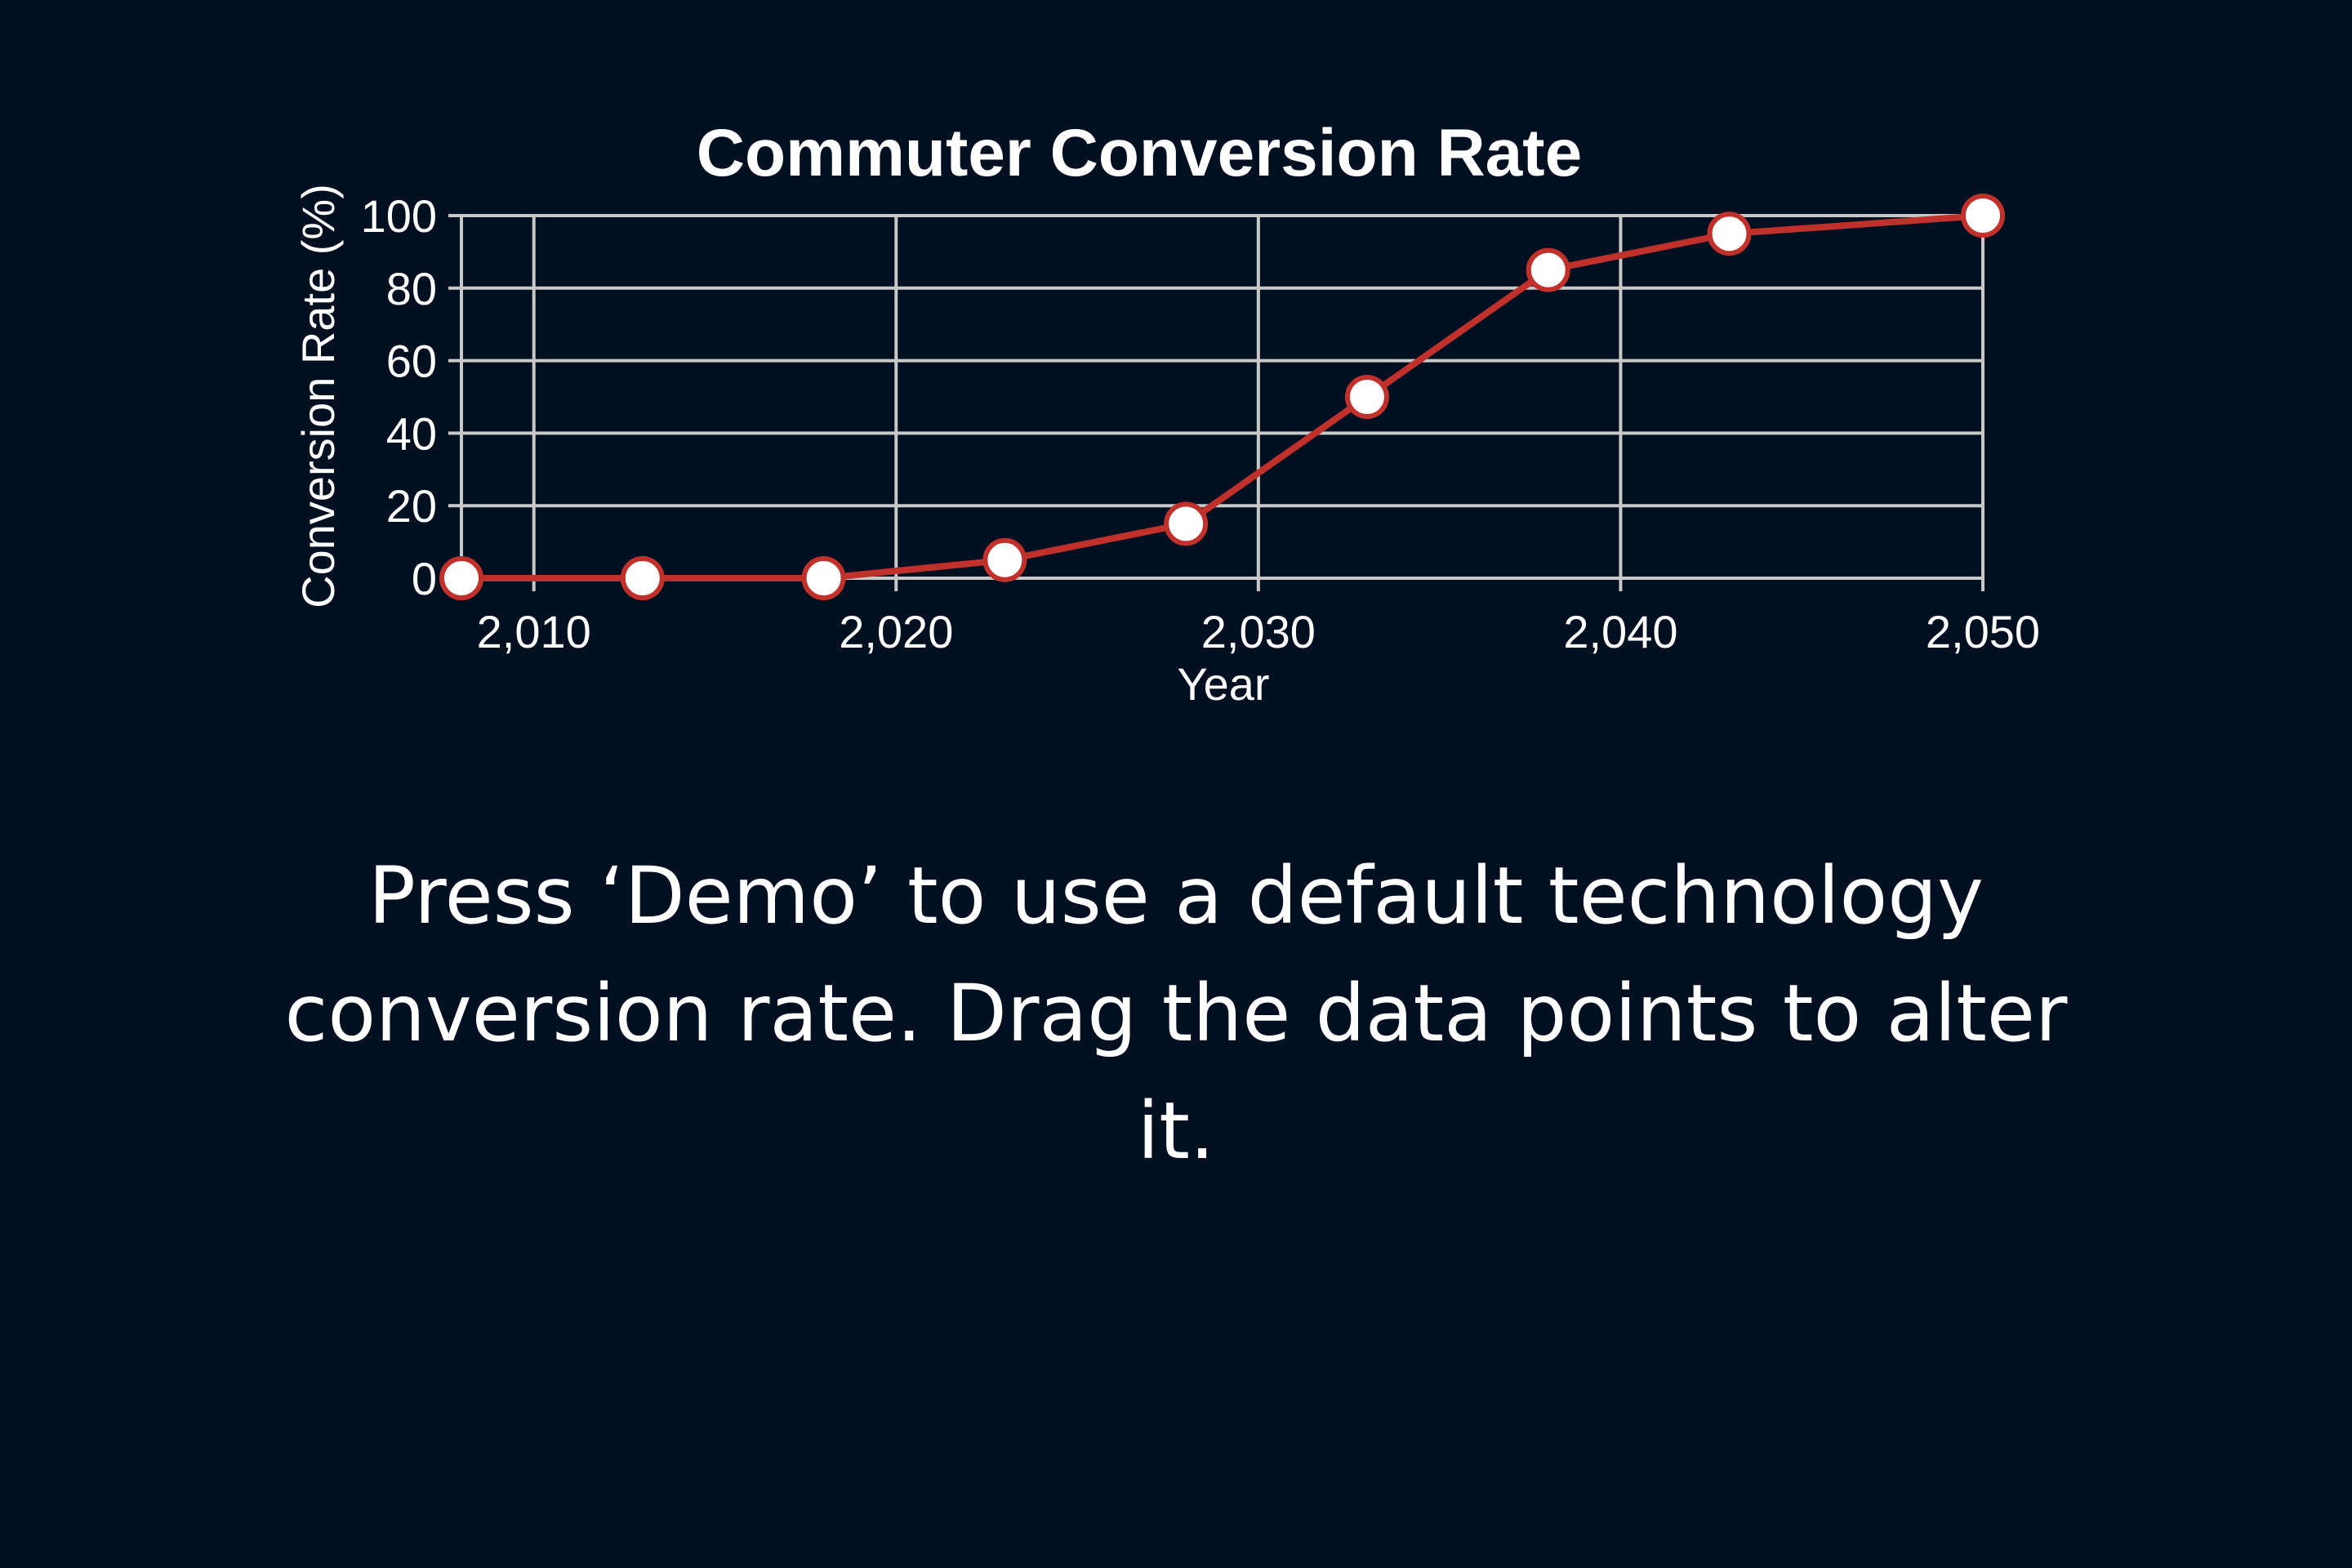 The width and height of the screenshot is (2352, 1568). I want to click on x-tick-label: 2,050, so click(1983, 631).